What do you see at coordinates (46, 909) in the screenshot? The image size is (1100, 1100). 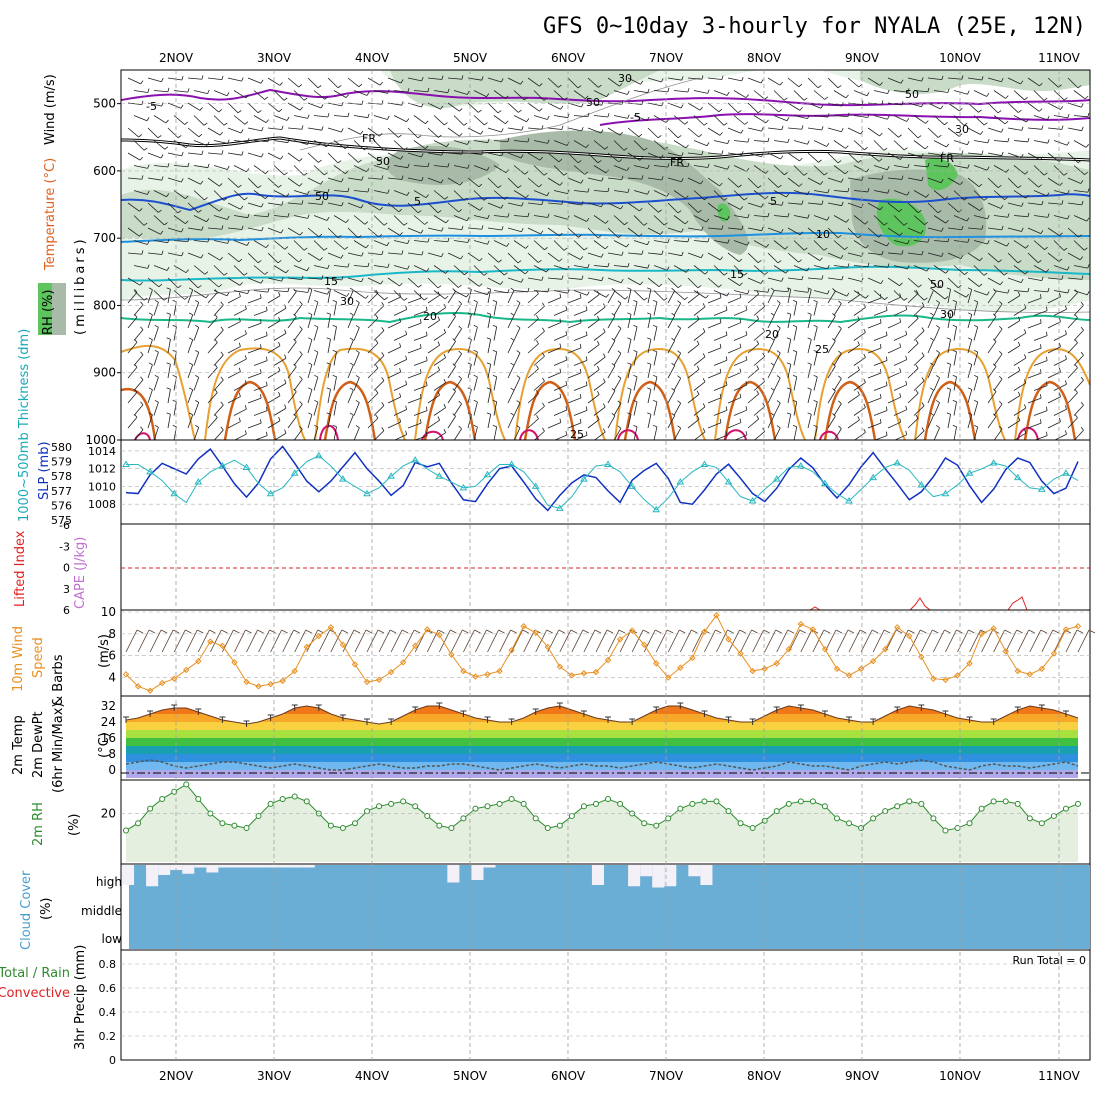 I see `cloud-units: (%)` at bounding box center [46, 909].